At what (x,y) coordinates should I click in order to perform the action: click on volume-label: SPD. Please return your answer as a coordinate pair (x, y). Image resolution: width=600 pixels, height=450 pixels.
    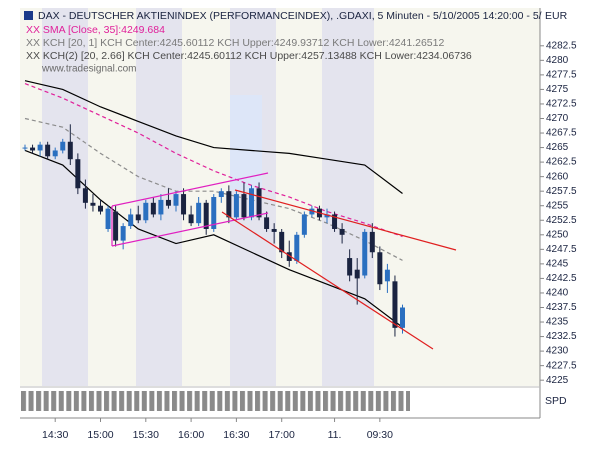
    Looking at the image, I should click on (556, 401).